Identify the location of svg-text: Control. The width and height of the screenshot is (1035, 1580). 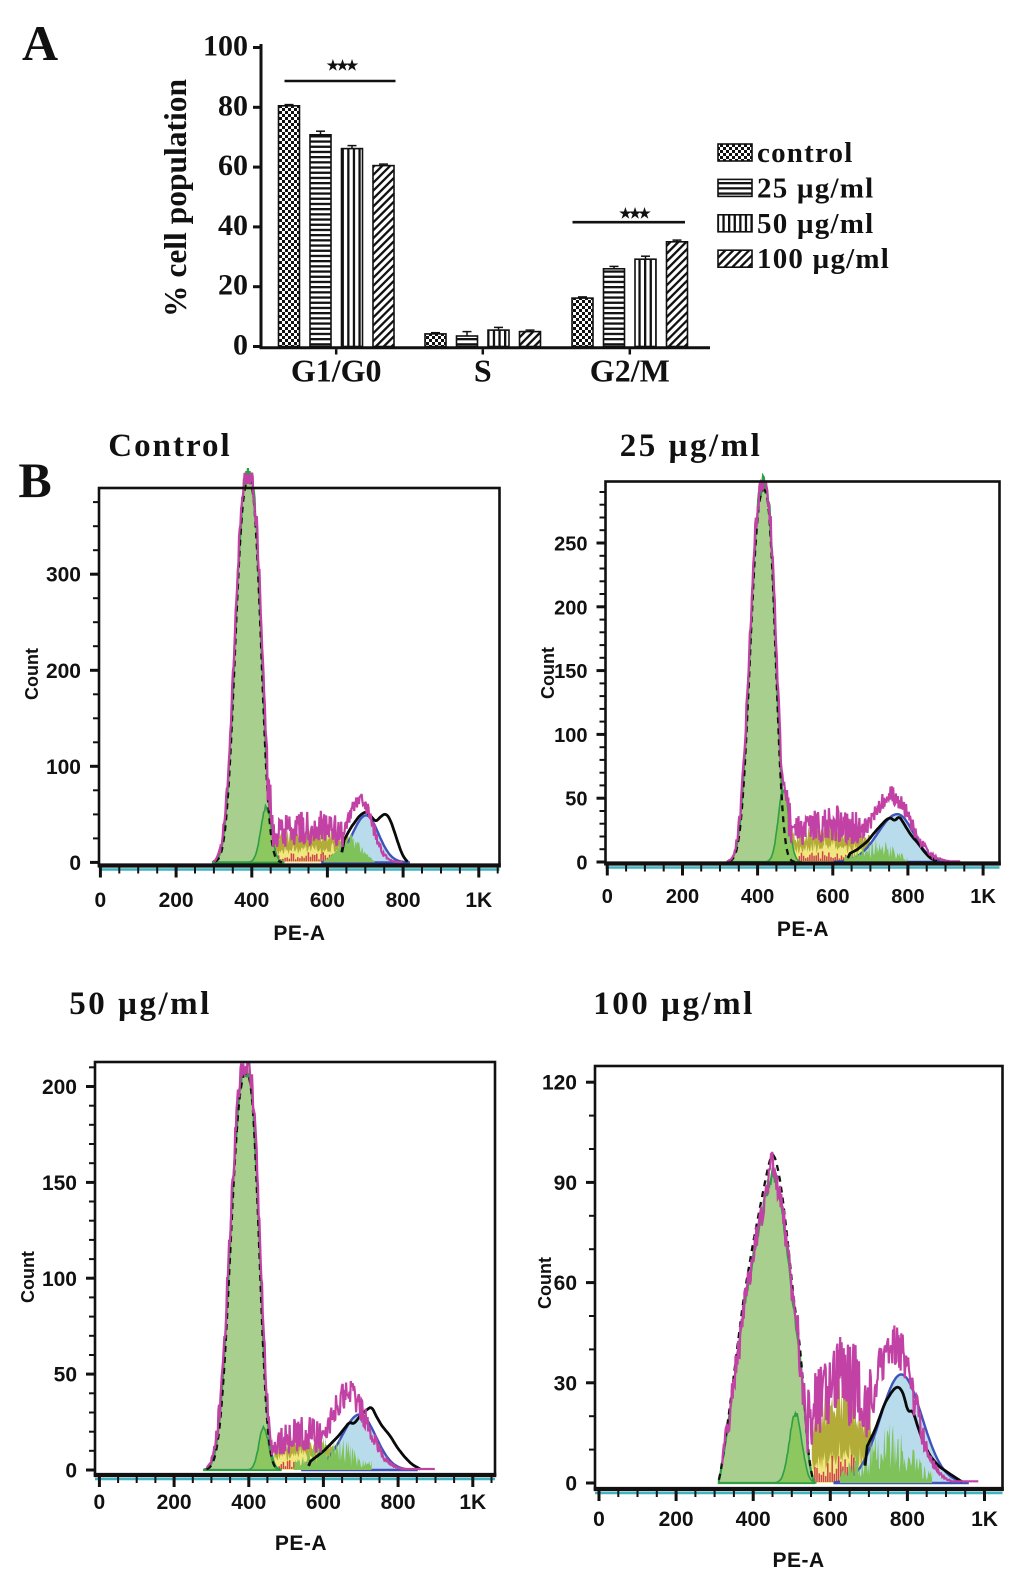
(169, 446).